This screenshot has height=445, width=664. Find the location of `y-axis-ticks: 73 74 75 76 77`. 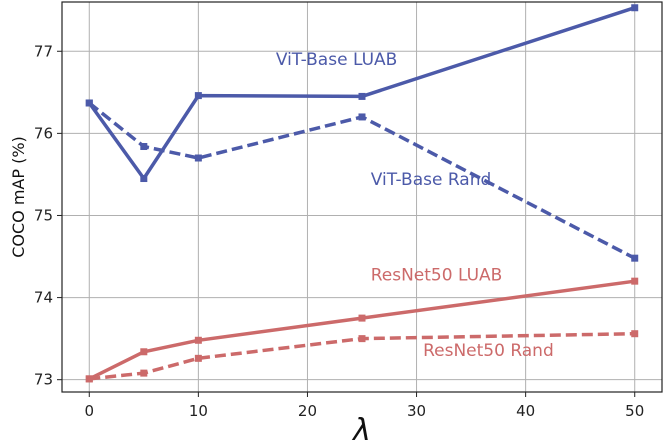

y-axis-ticks: 73 74 75 76 77 is located at coordinates (48, 215).